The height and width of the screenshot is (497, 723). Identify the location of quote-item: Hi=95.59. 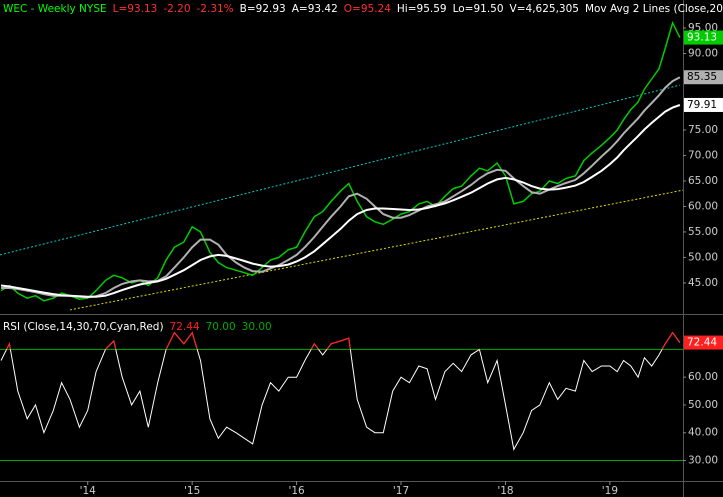
(422, 9).